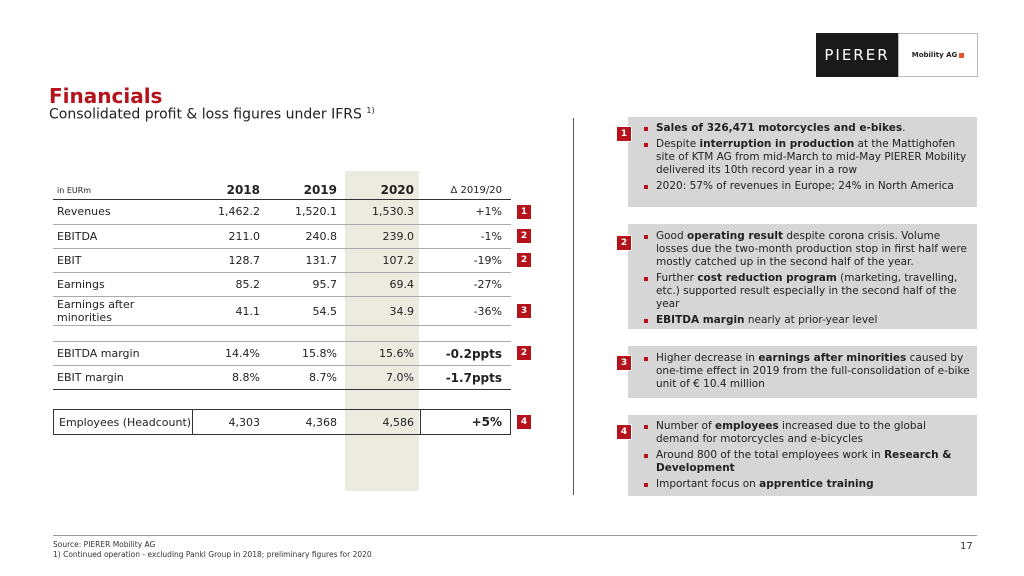 The image size is (1024, 576). Describe the element at coordinates (282, 422) in the screenshot. I see `employees-row-frame` at that location.